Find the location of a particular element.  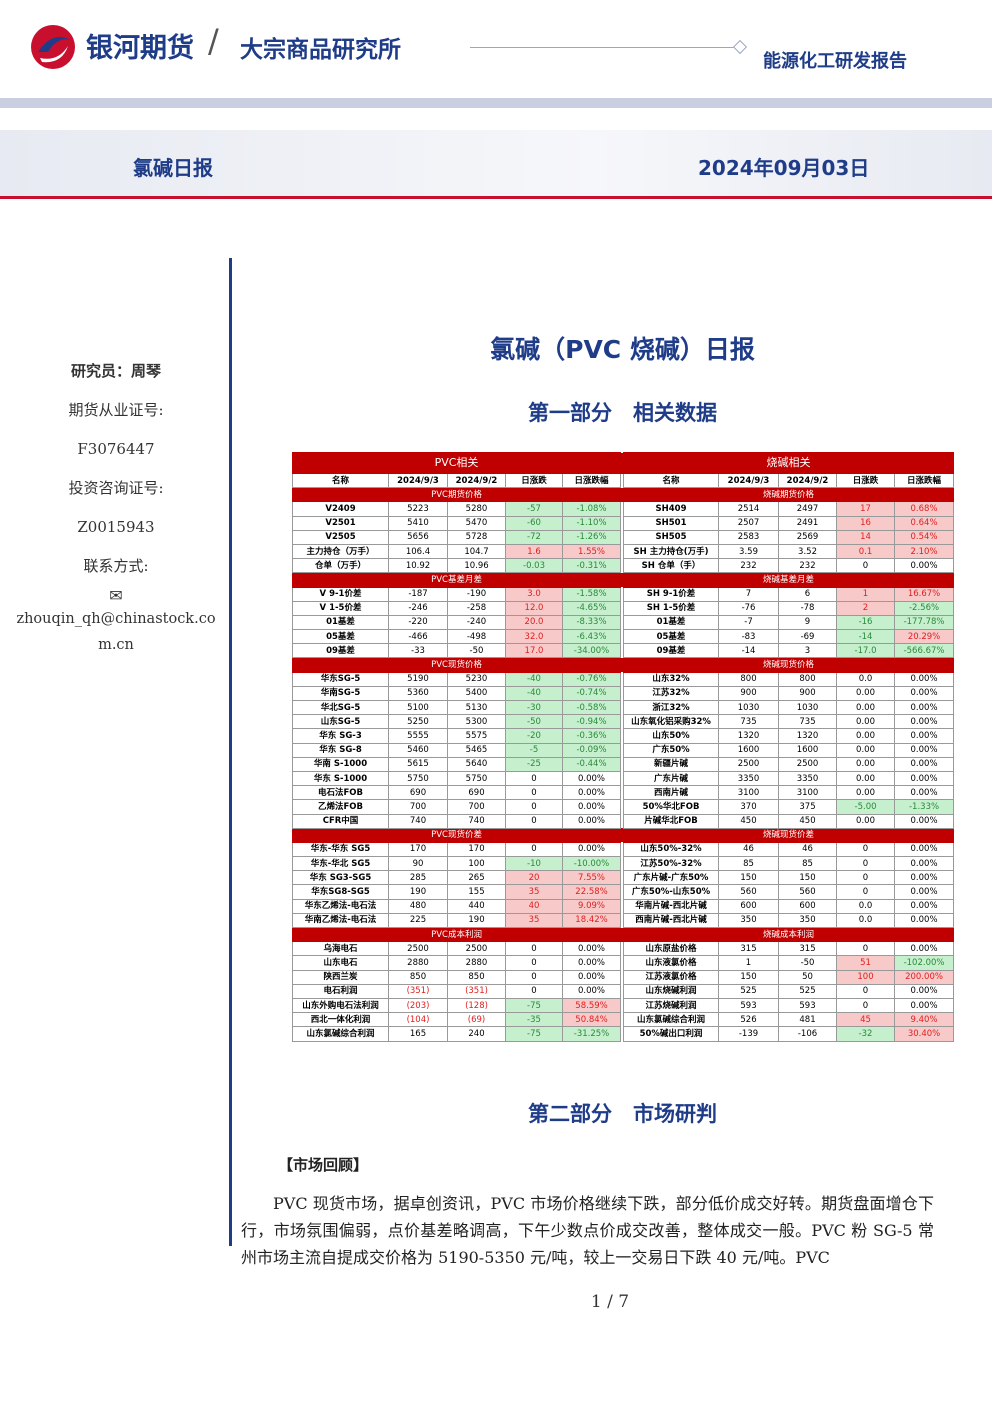

cell: -566.67% is located at coordinates (924, 651).